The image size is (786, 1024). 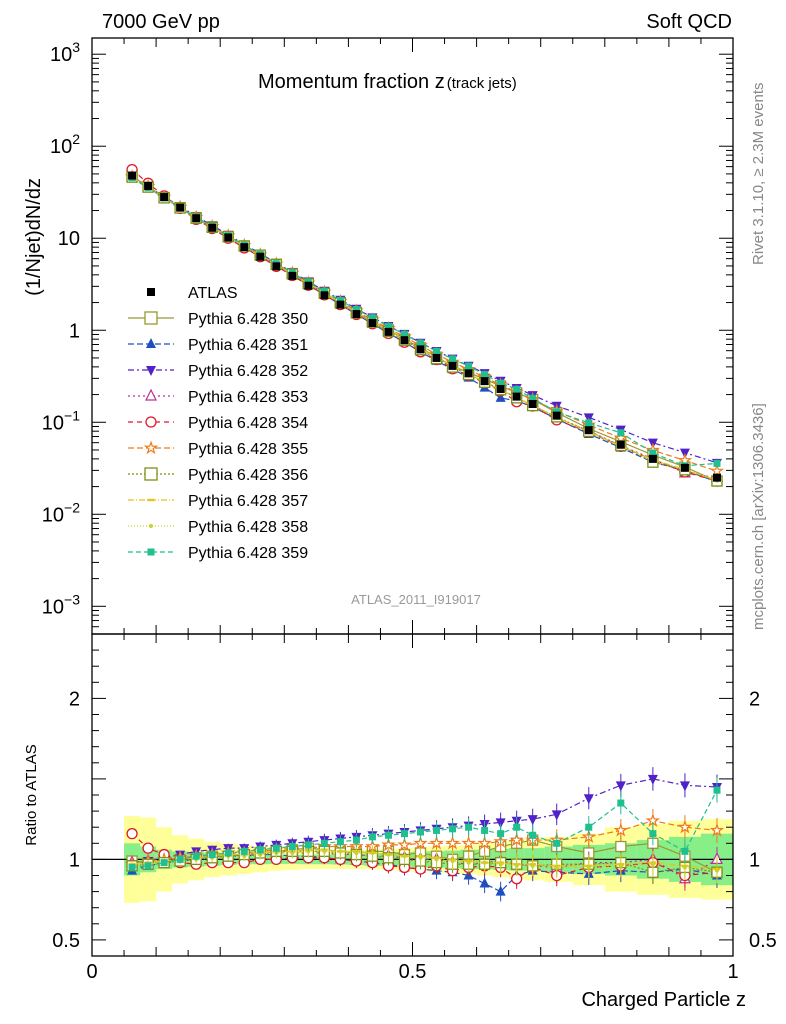 What do you see at coordinates (717, 470) in the screenshot?
I see `main-point-s355` at bounding box center [717, 470].